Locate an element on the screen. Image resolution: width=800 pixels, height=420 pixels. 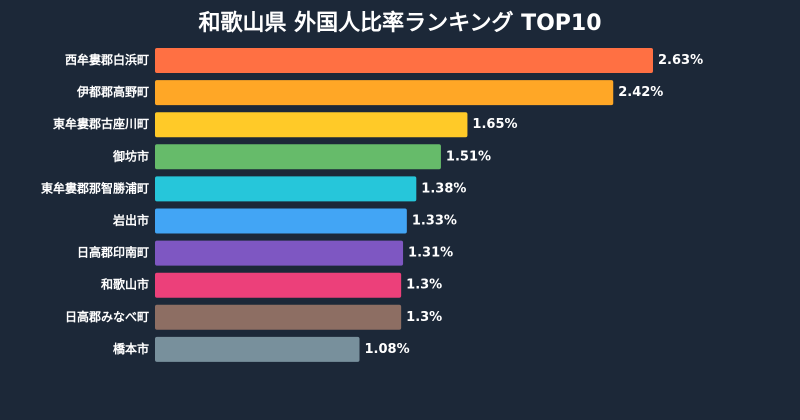
category-label: 東牟婁郡古座川町 is located at coordinates (101, 123).